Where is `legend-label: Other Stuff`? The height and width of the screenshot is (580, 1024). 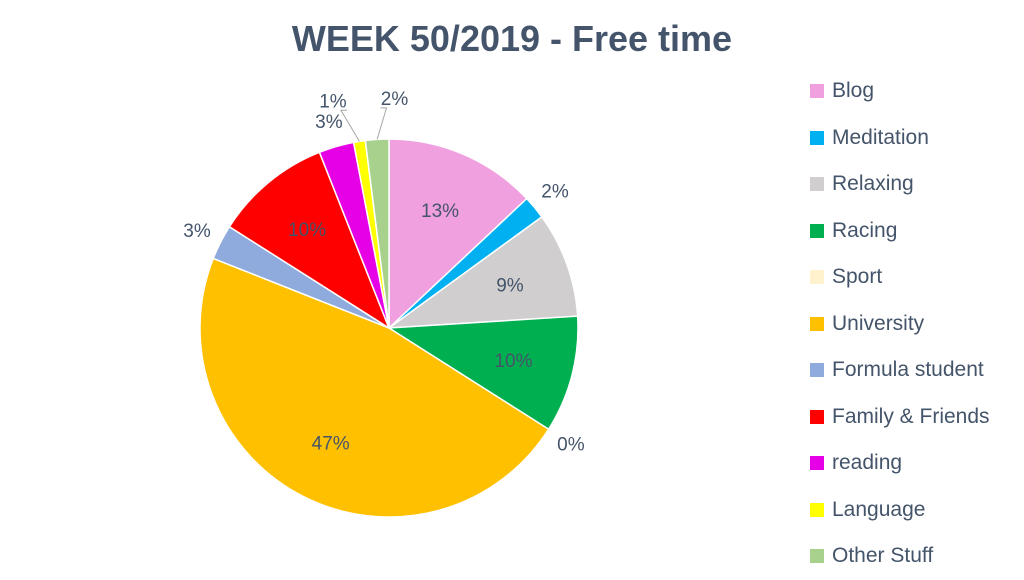
legend-label: Other Stuff is located at coordinates (883, 556).